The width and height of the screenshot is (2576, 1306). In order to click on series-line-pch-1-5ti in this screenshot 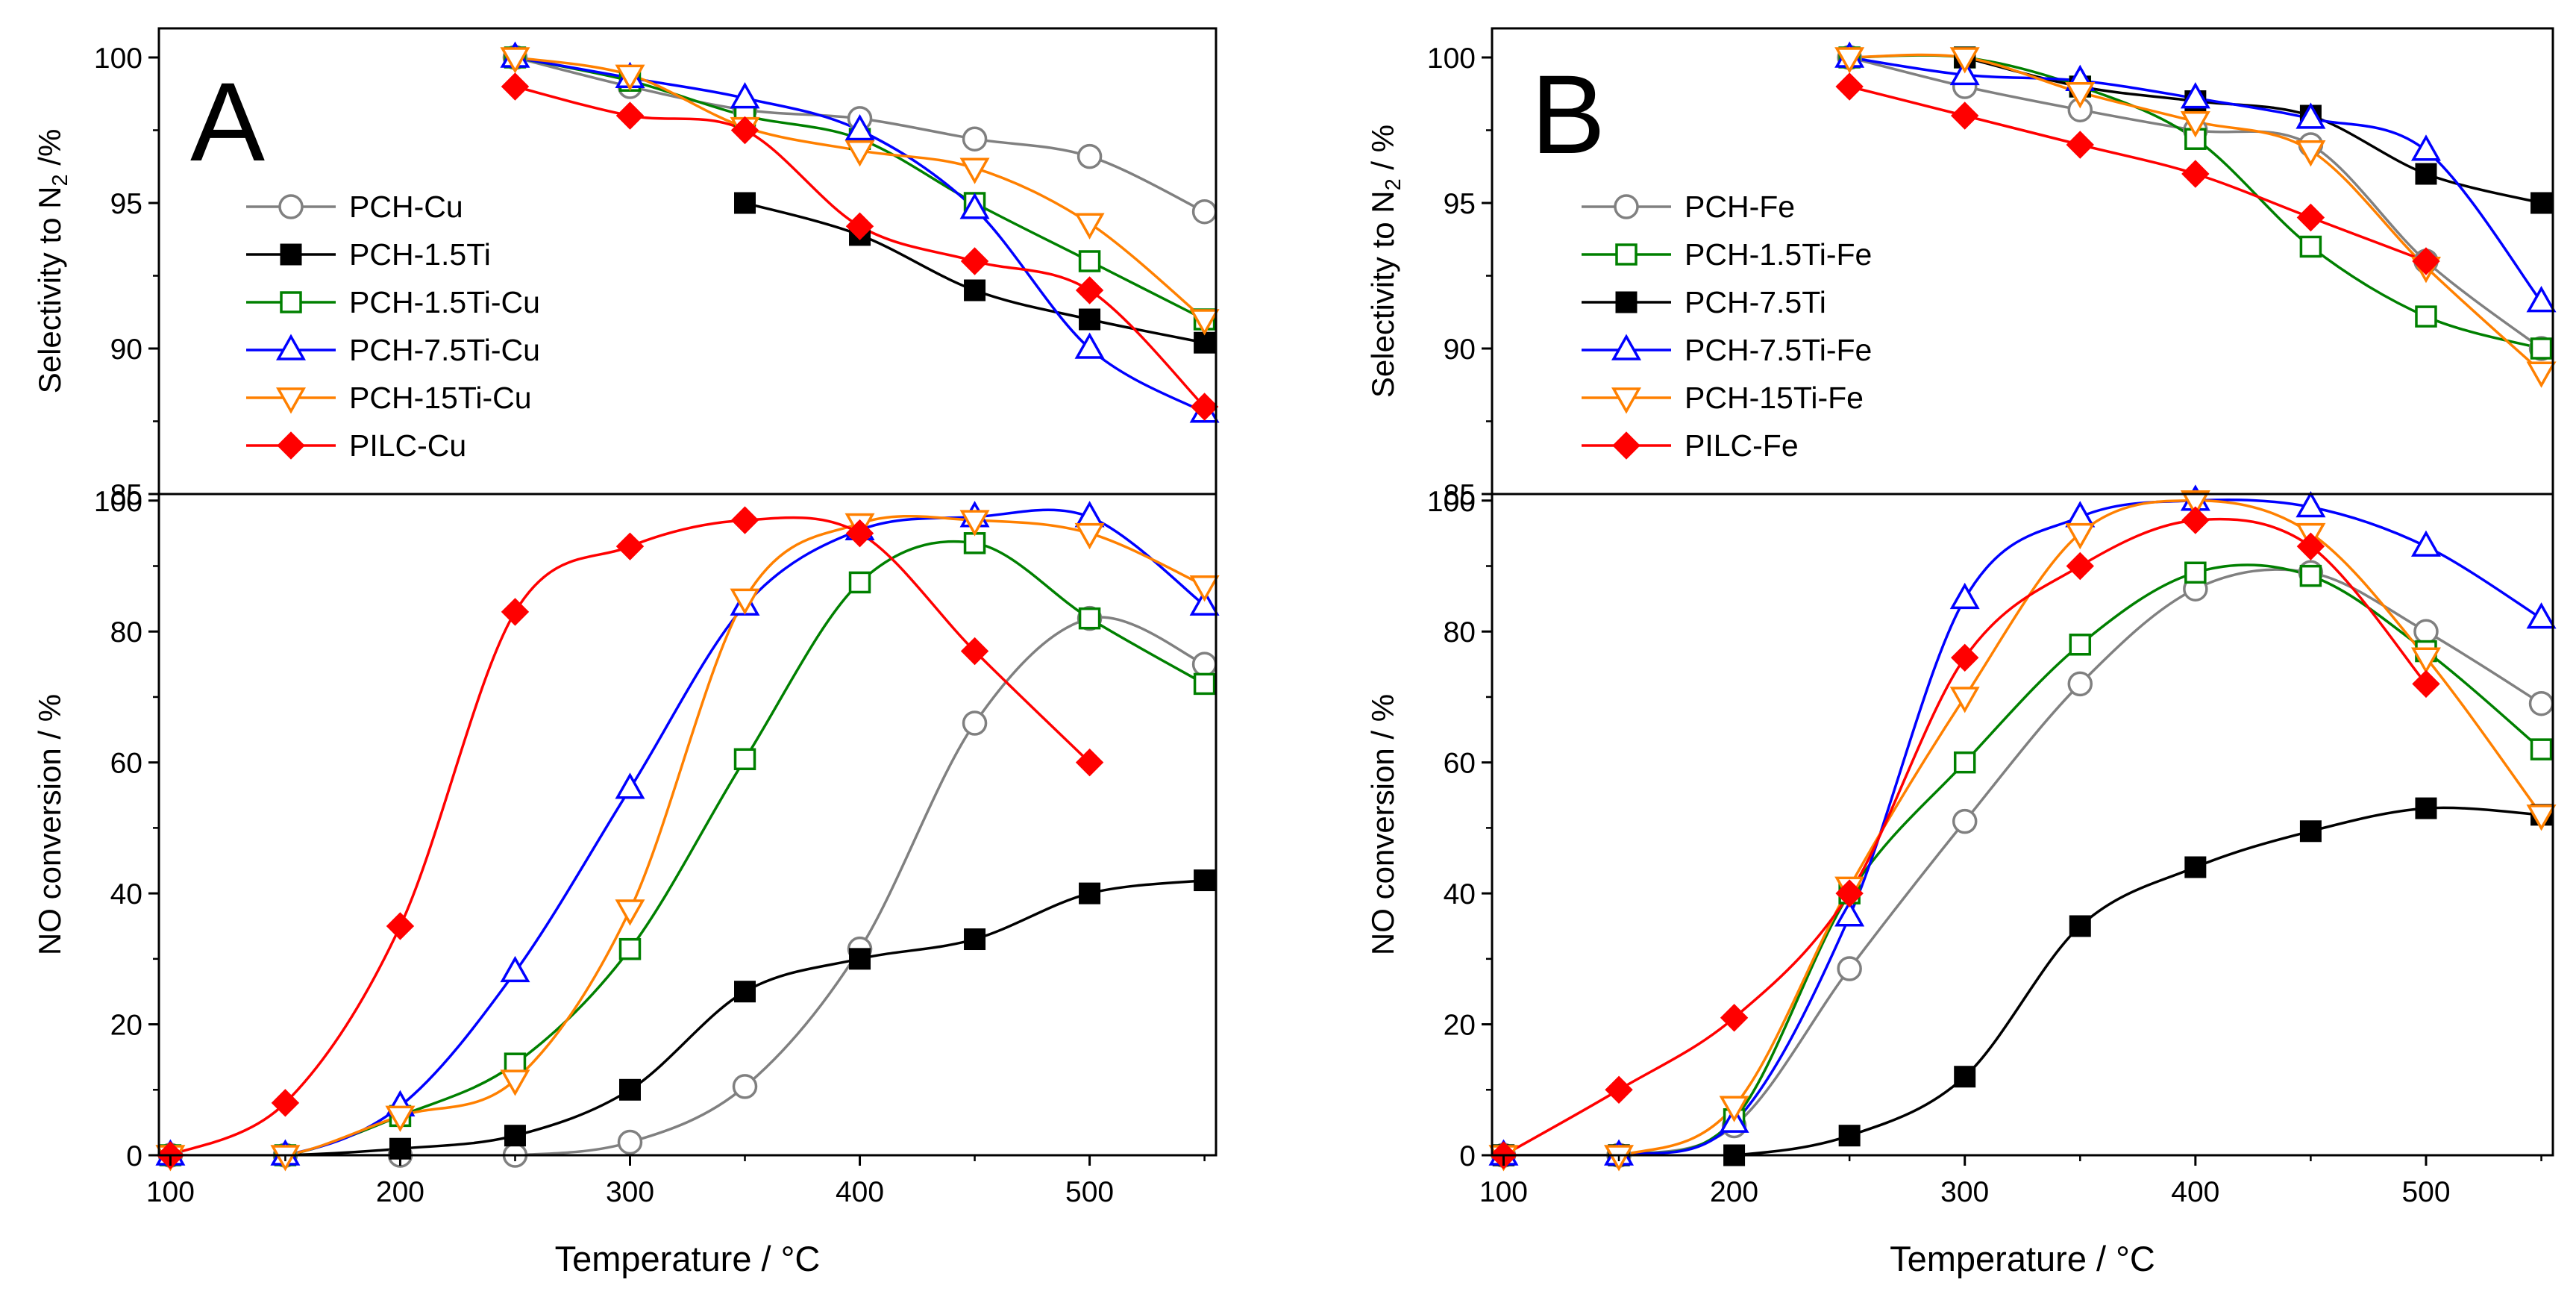, I will do `click(687, 1016)`.